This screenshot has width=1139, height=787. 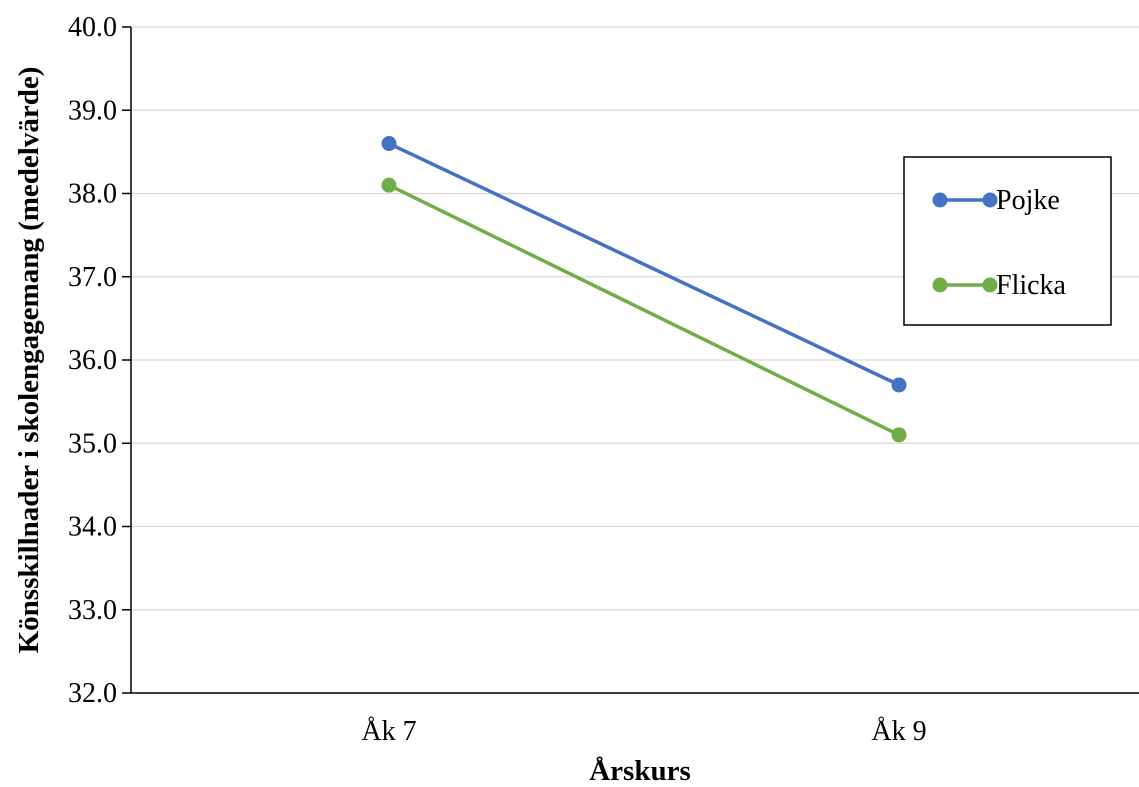 I want to click on legend-label: Pojke, so click(x=1028, y=200).